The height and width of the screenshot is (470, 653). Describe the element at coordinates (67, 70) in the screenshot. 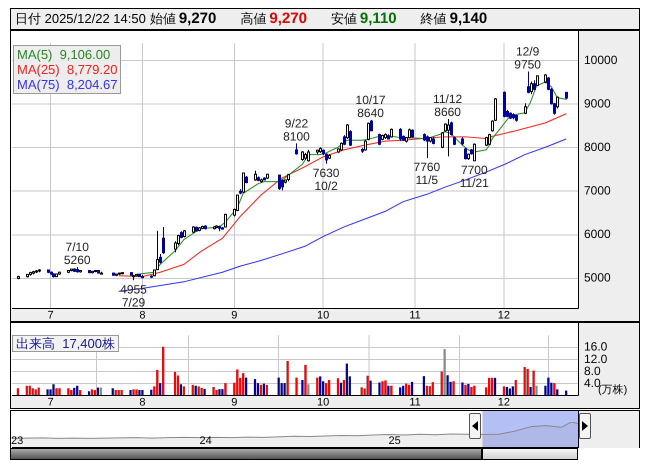

I see `text: MA(25) 8,779.20` at that location.